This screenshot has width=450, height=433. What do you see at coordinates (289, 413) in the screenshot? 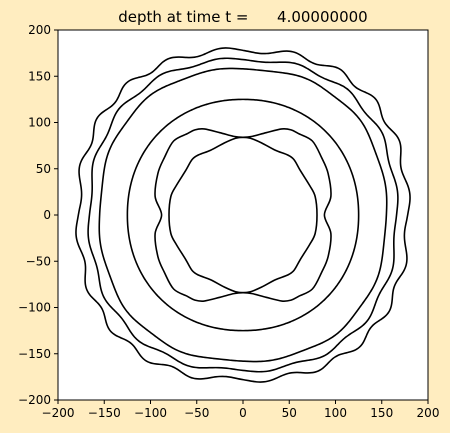
I see `x-tick-label: 50` at bounding box center [289, 413].